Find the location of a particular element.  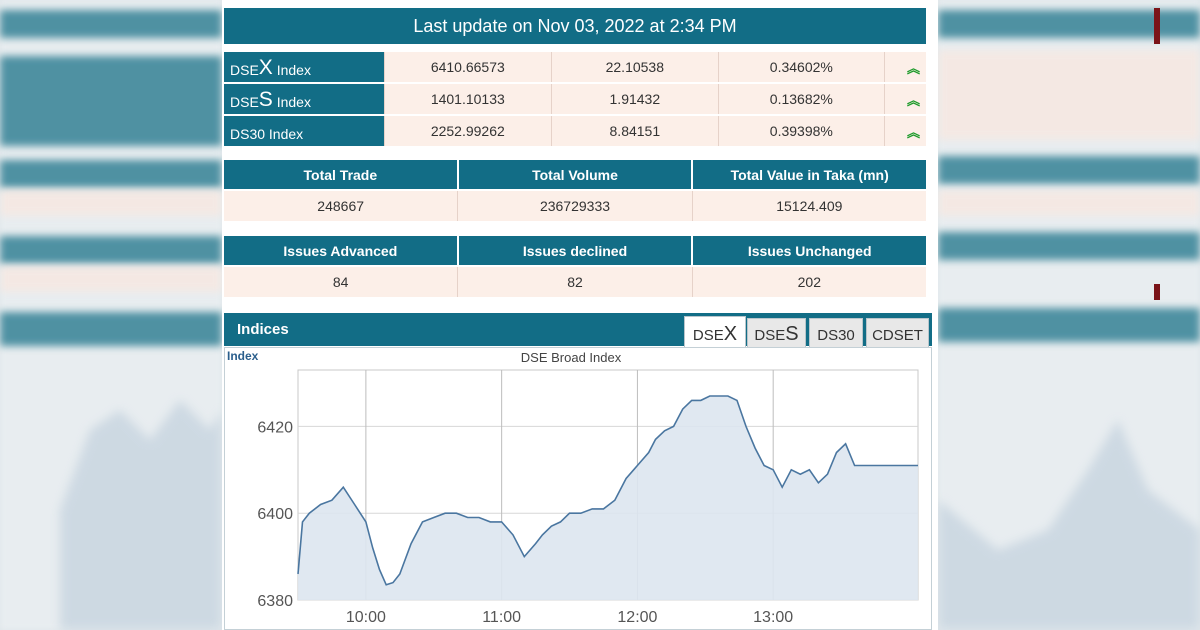

index-percent: 0.39398% is located at coordinates (801, 131).